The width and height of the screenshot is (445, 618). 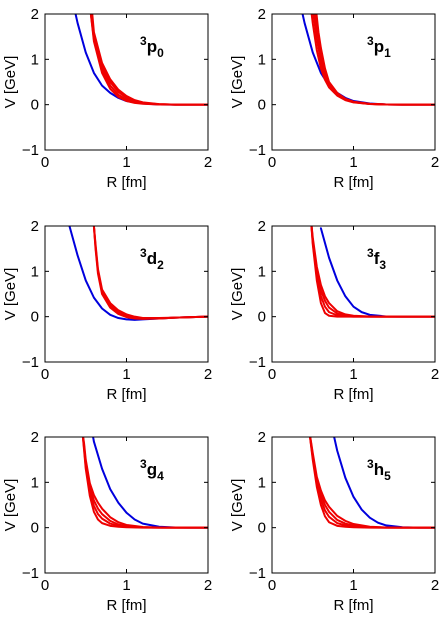 What do you see at coordinates (160, 265) in the screenshot?
I see `wave-j-sub: 2` at bounding box center [160, 265].